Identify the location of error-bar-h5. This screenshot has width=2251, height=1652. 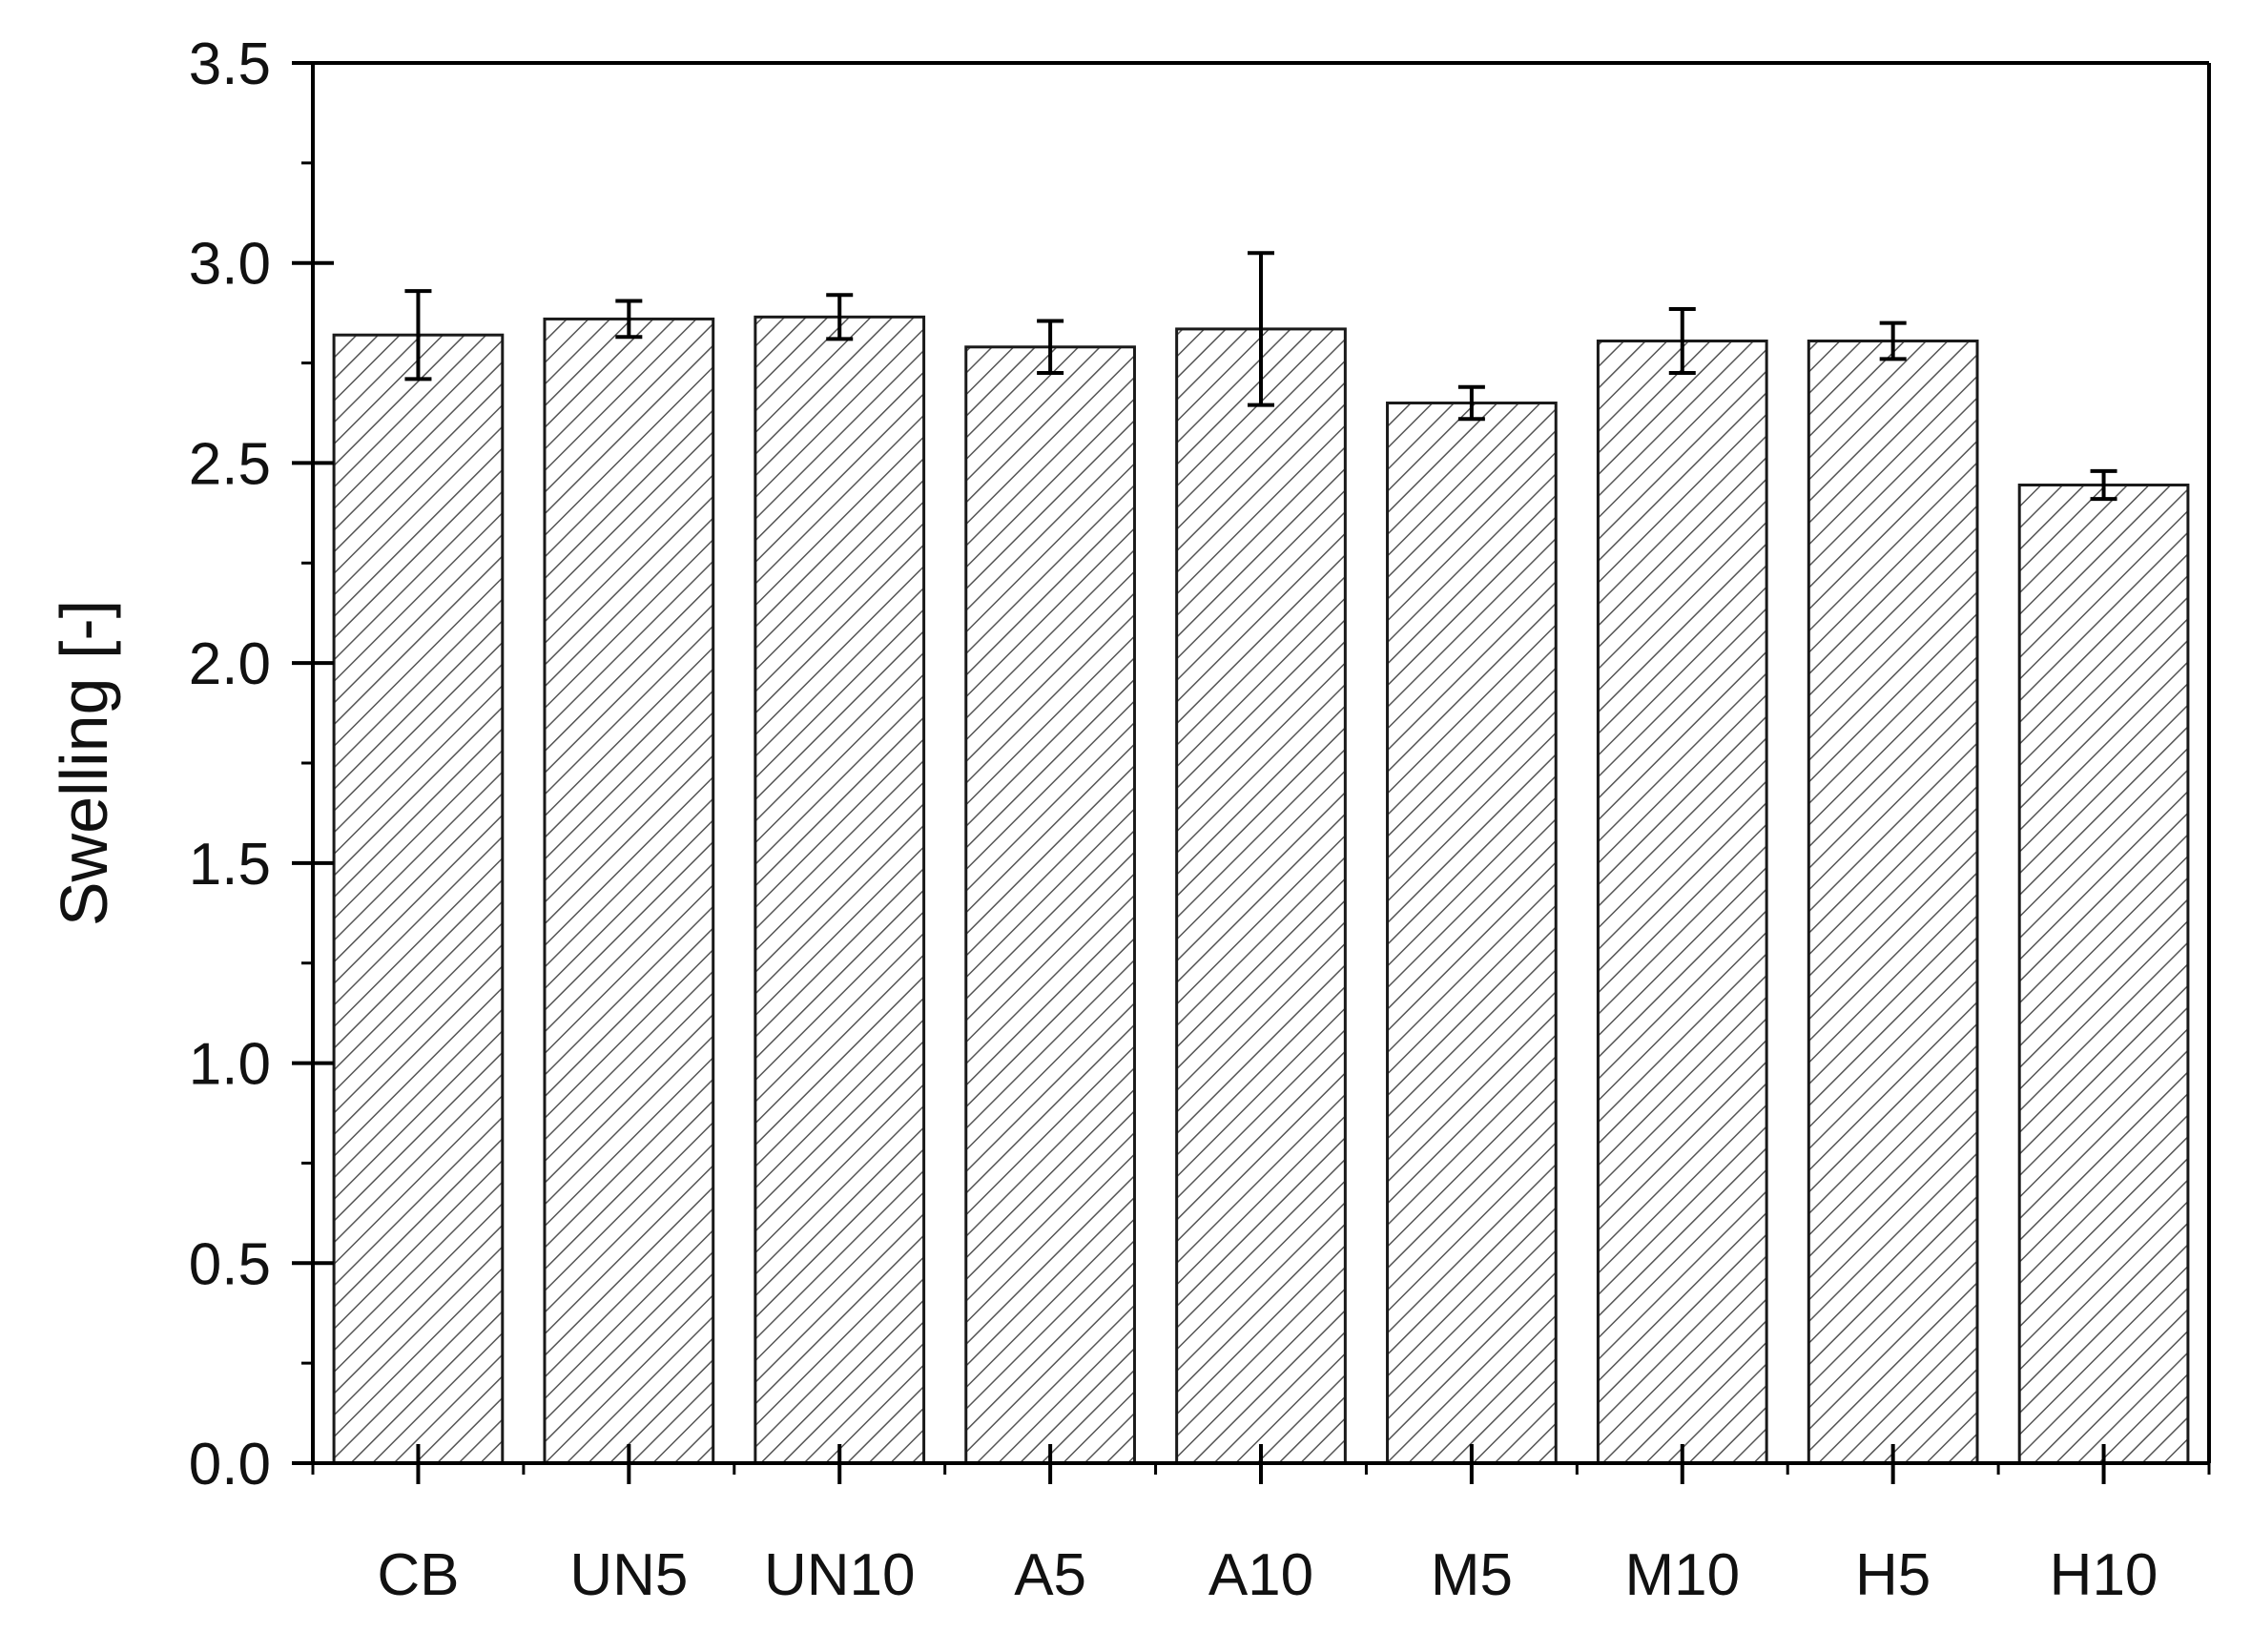
(1893, 340).